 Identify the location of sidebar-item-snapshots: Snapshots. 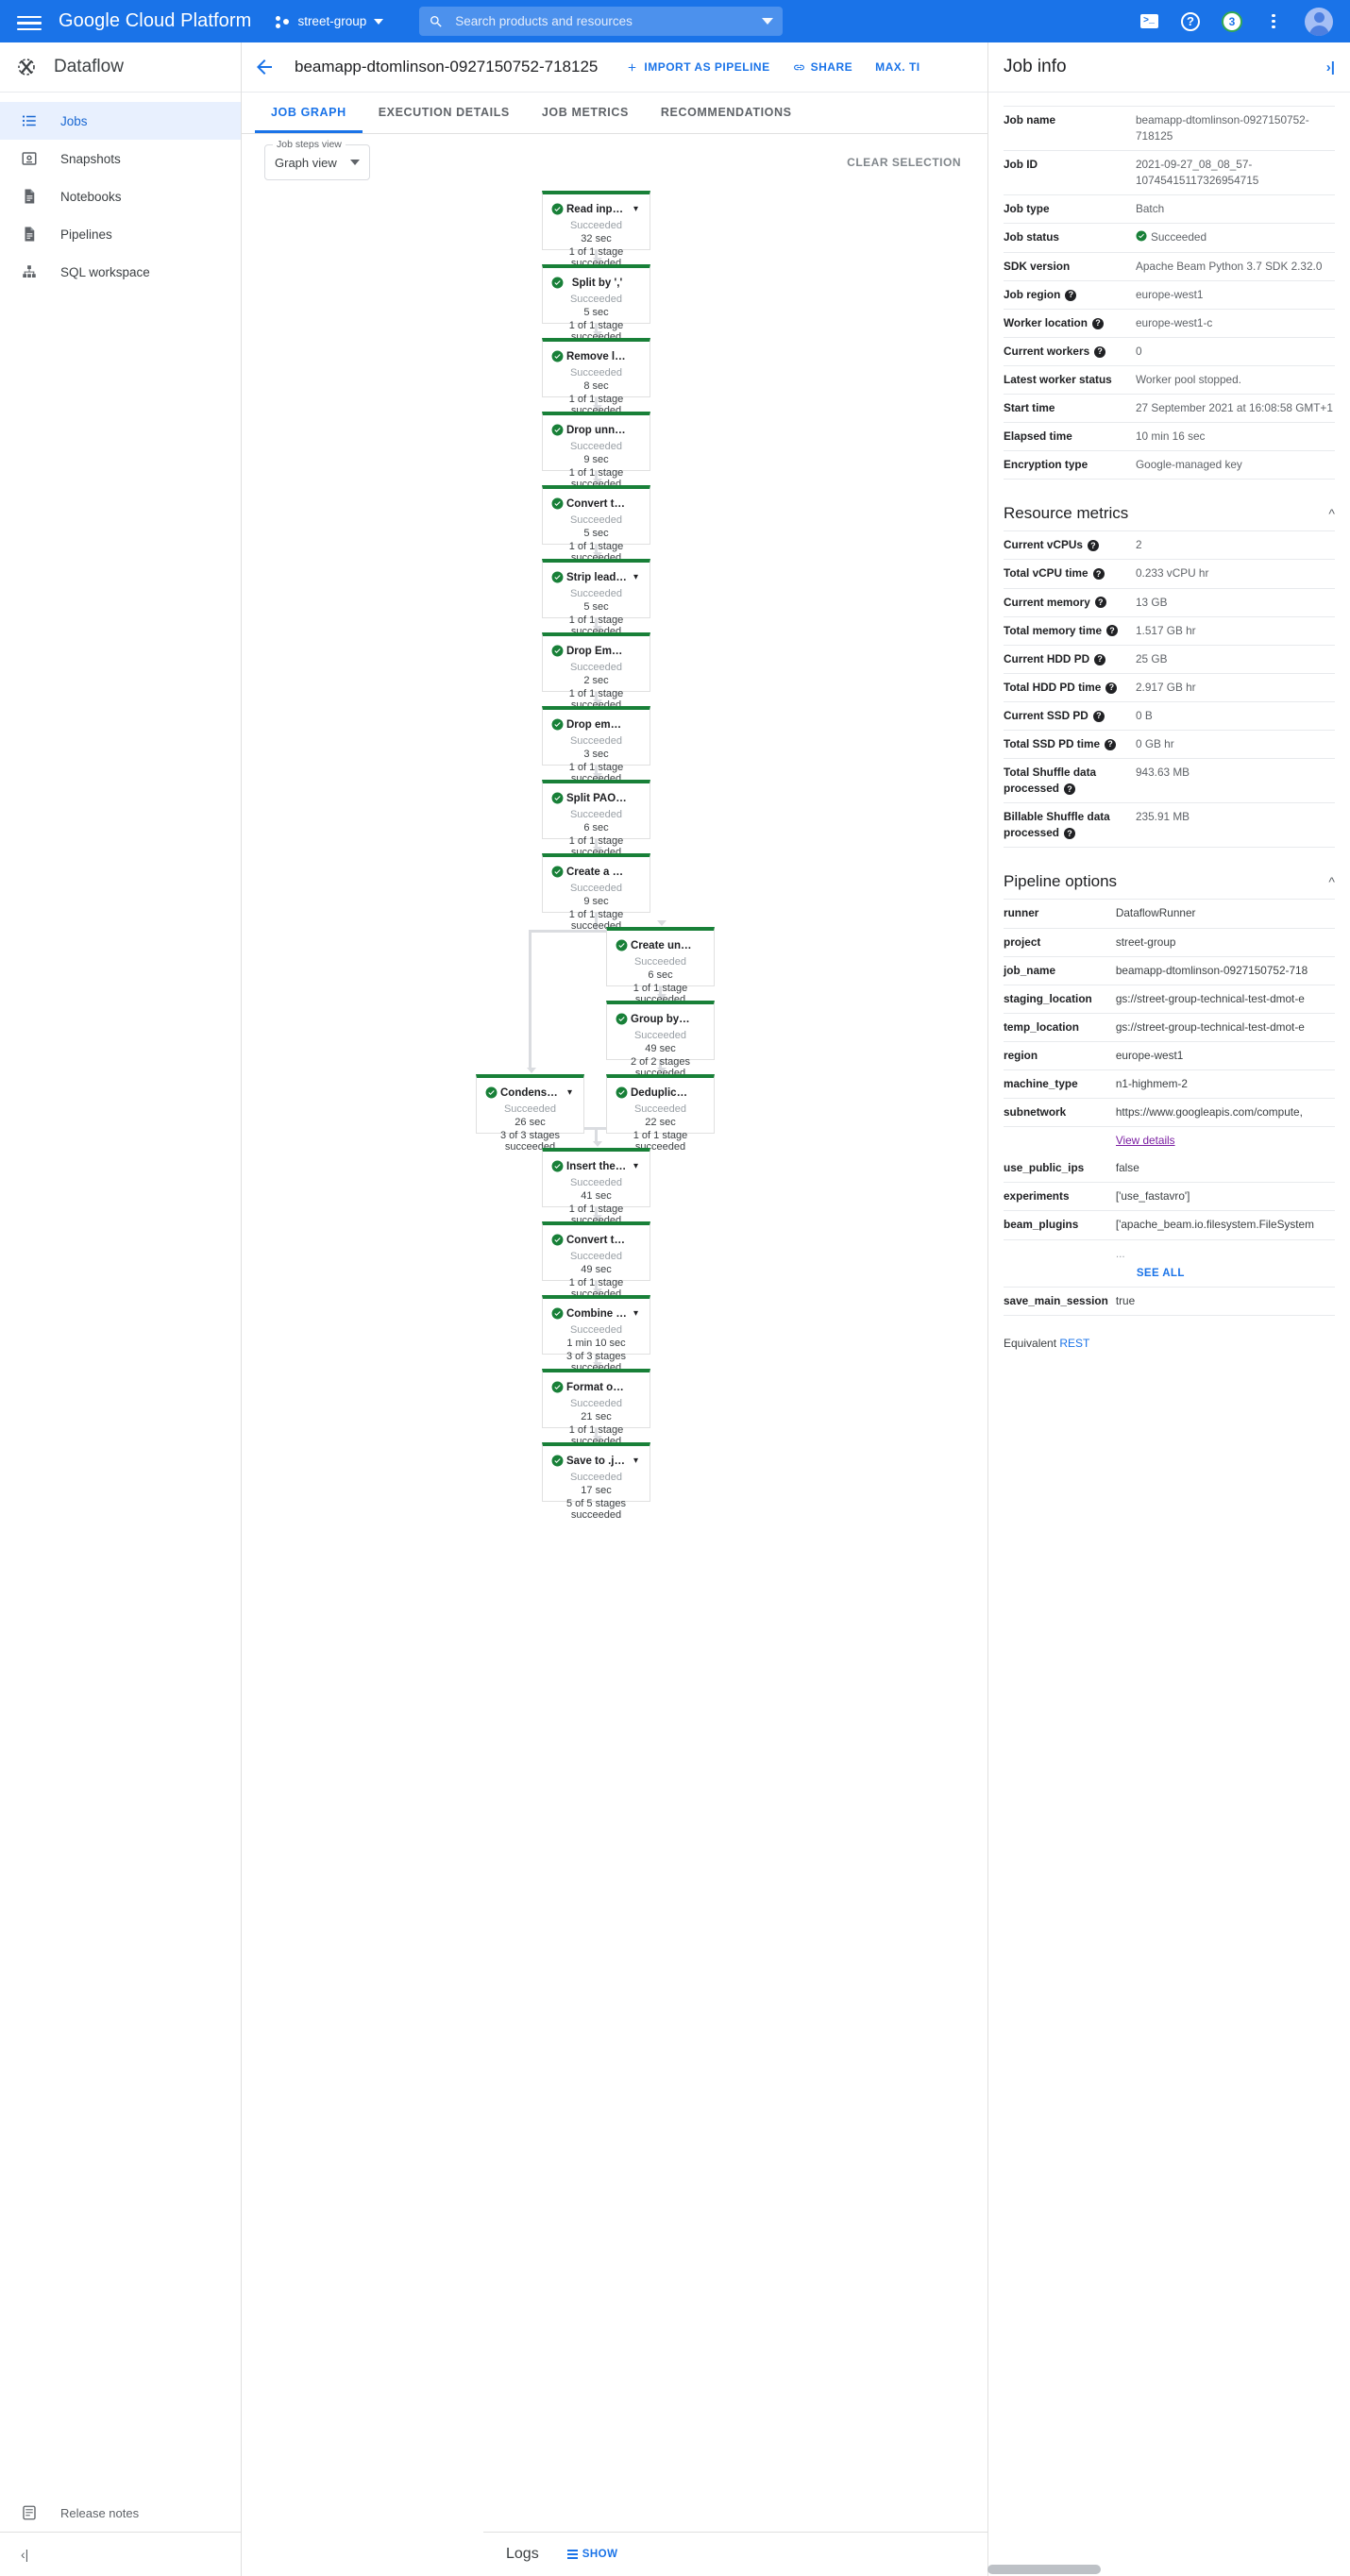
(121, 158).